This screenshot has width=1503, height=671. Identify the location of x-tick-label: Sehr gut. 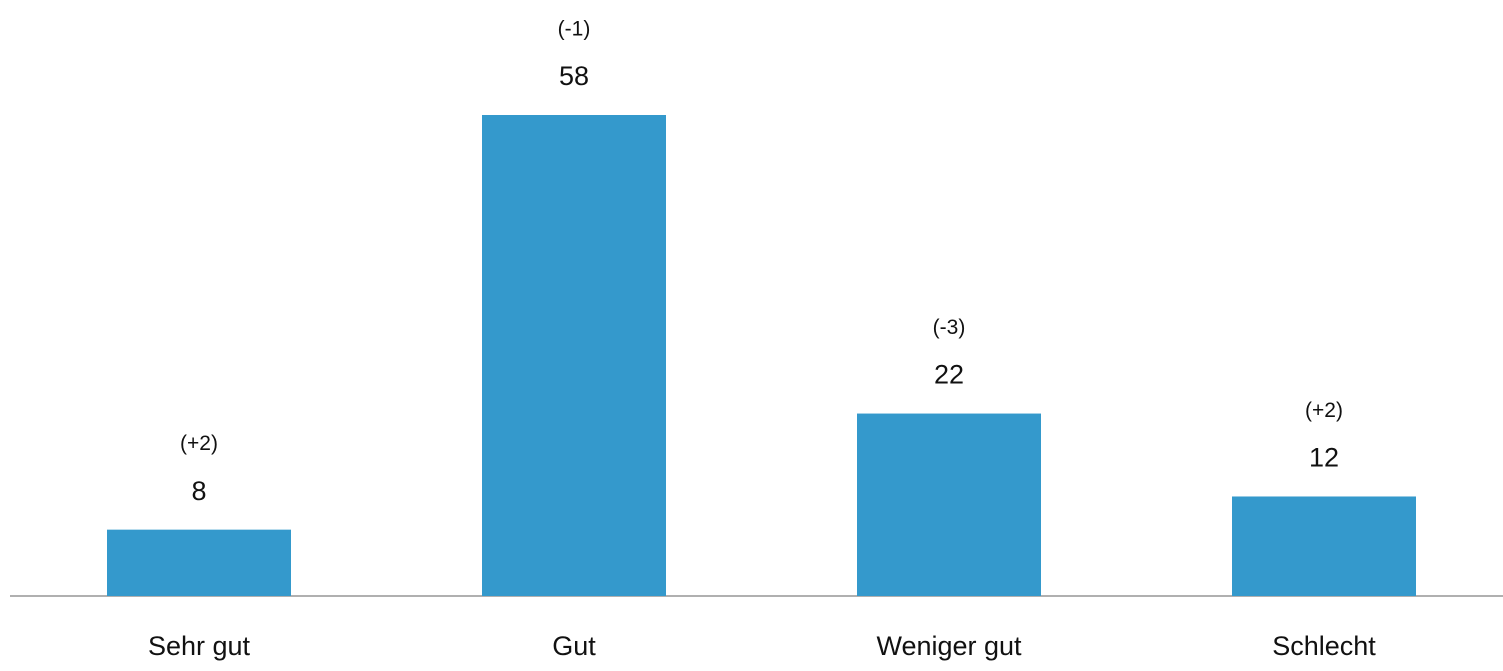
(199, 646).